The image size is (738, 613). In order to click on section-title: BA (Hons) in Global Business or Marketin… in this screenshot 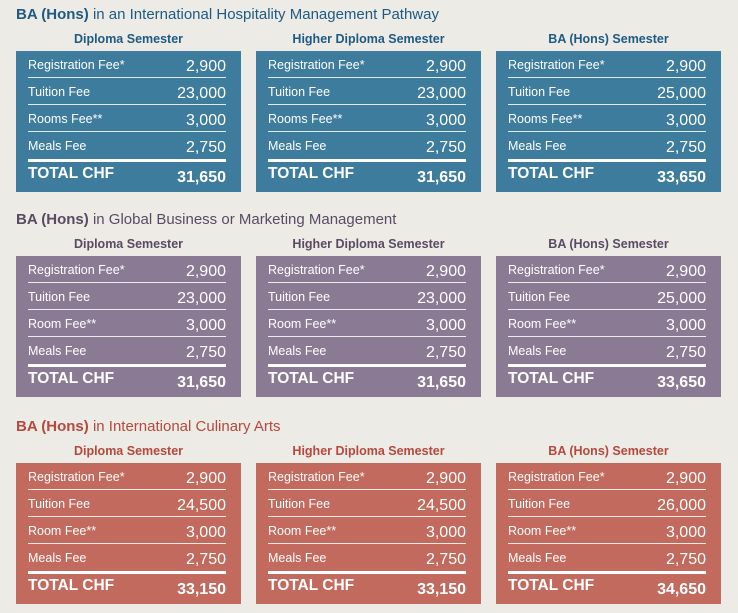, I will do `click(206, 219)`.